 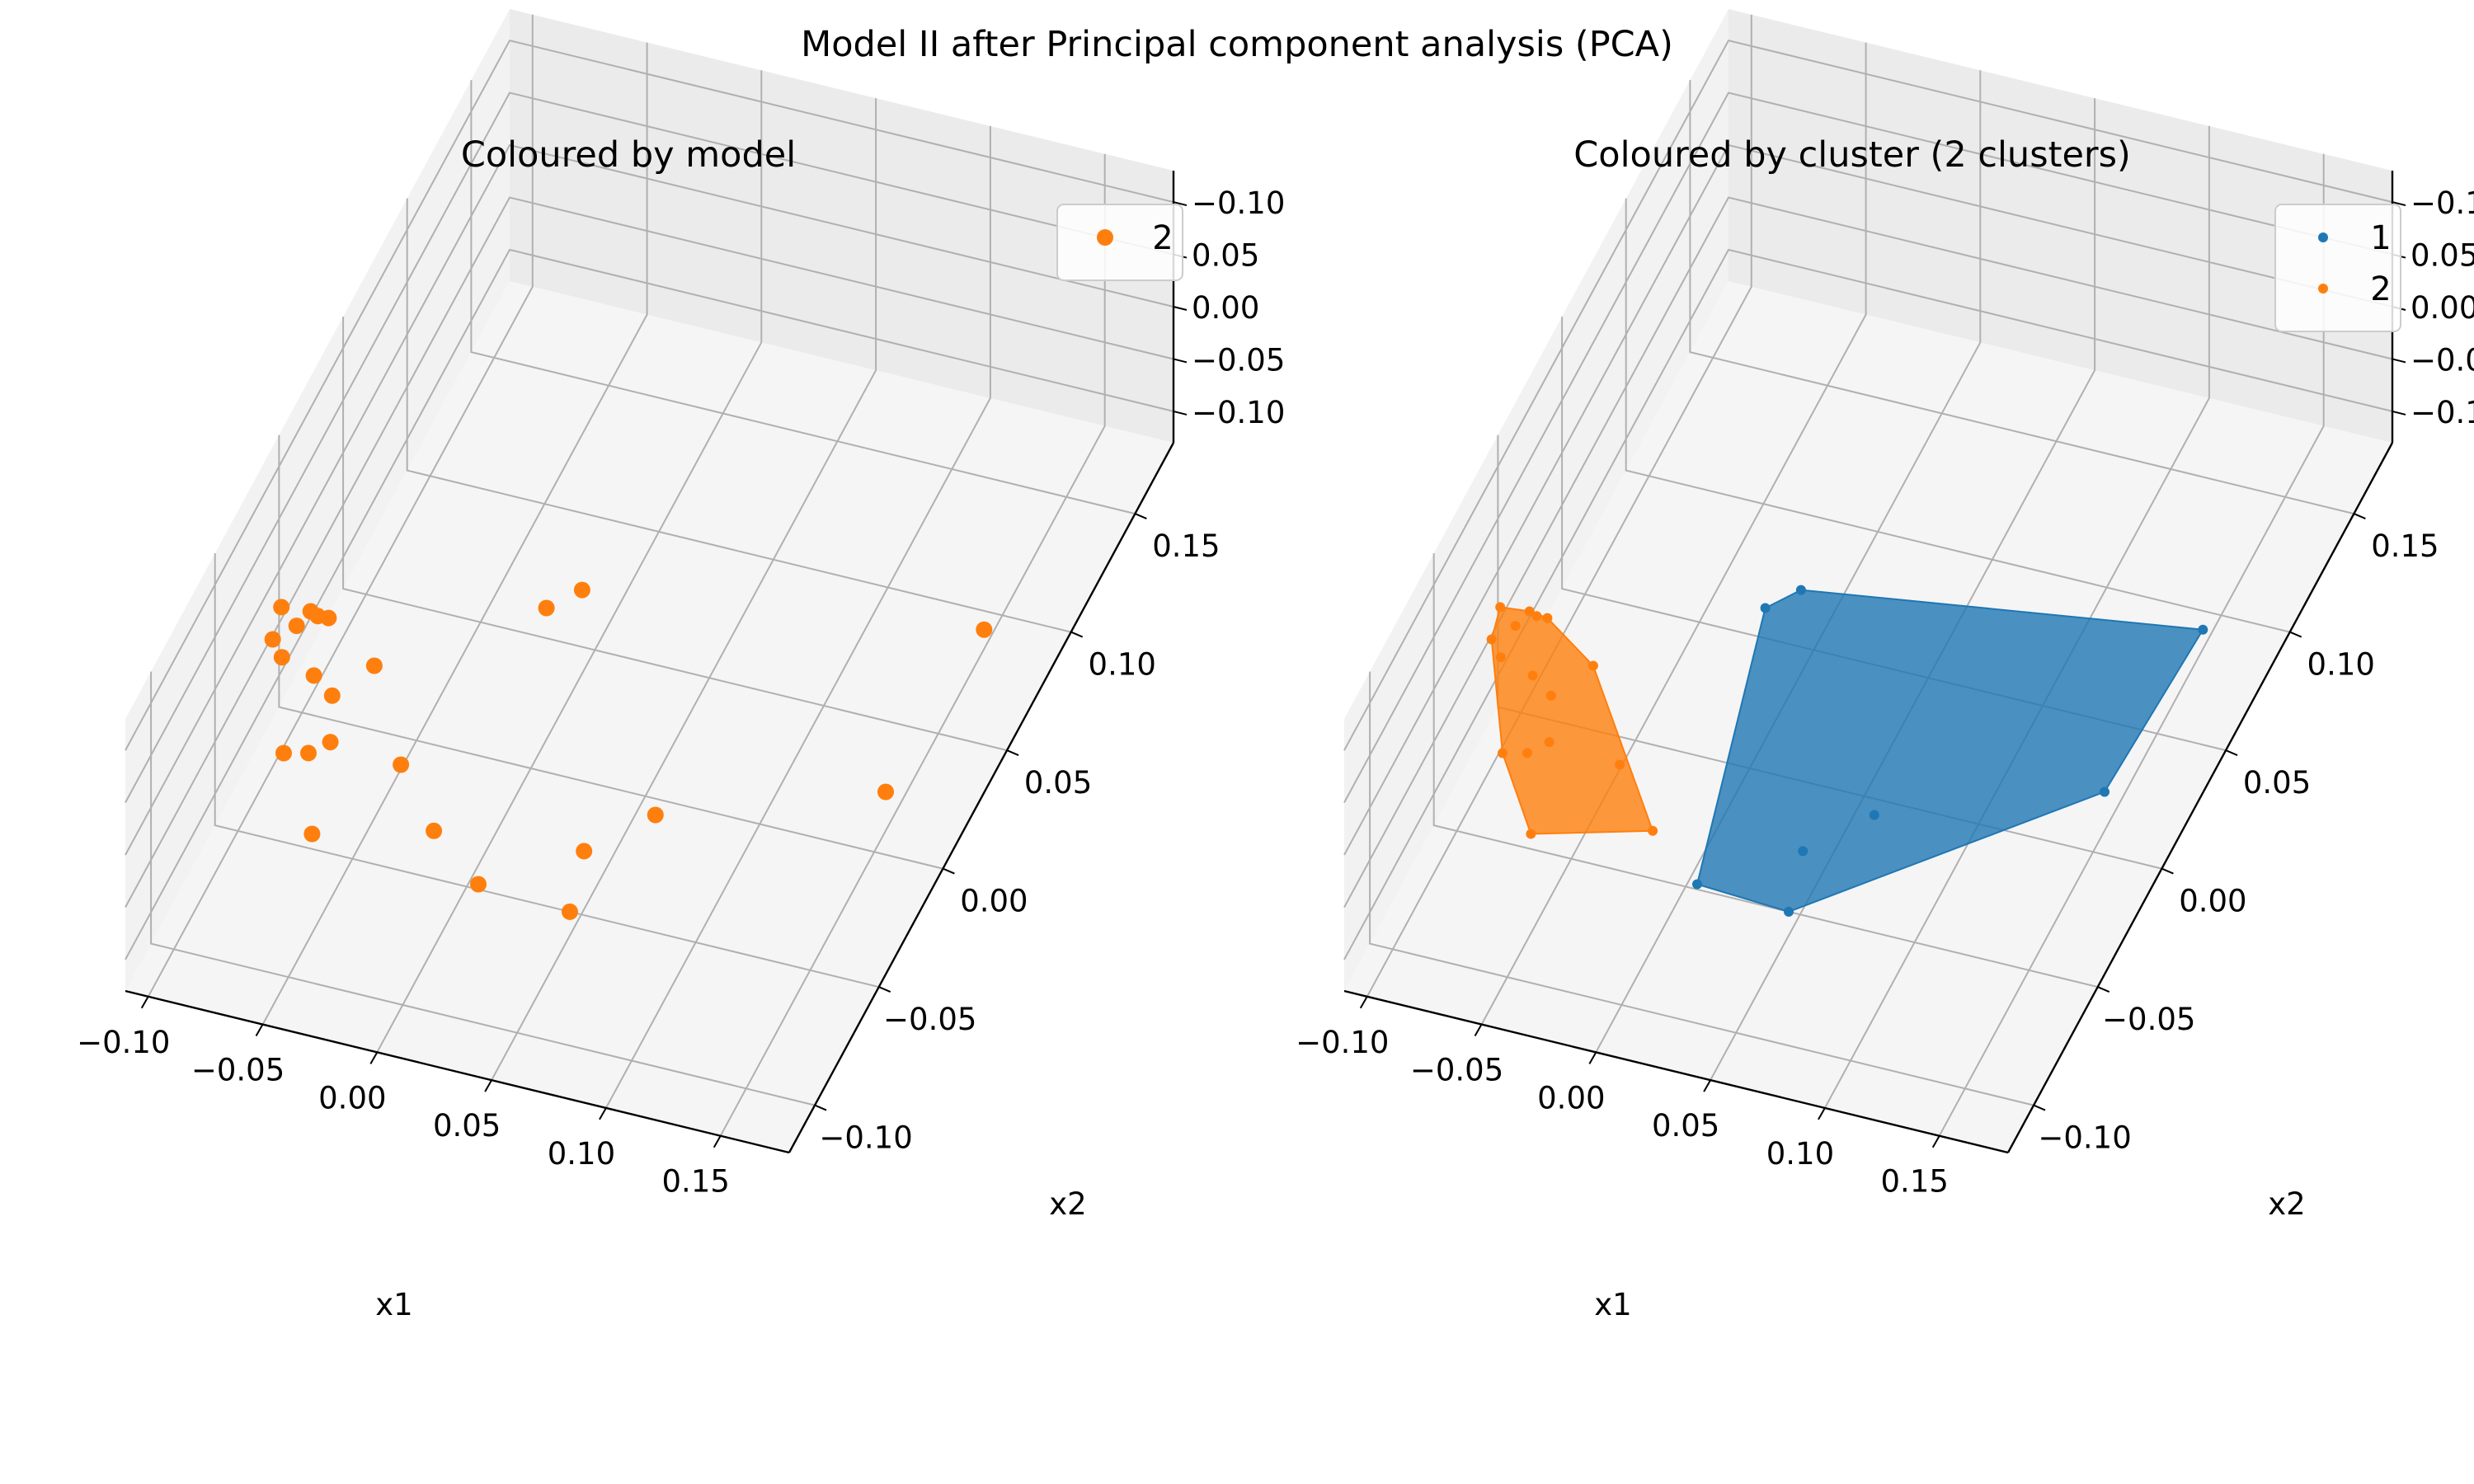 What do you see at coordinates (2200, 797) in the screenshot?
I see `x2-axis-line` at bounding box center [2200, 797].